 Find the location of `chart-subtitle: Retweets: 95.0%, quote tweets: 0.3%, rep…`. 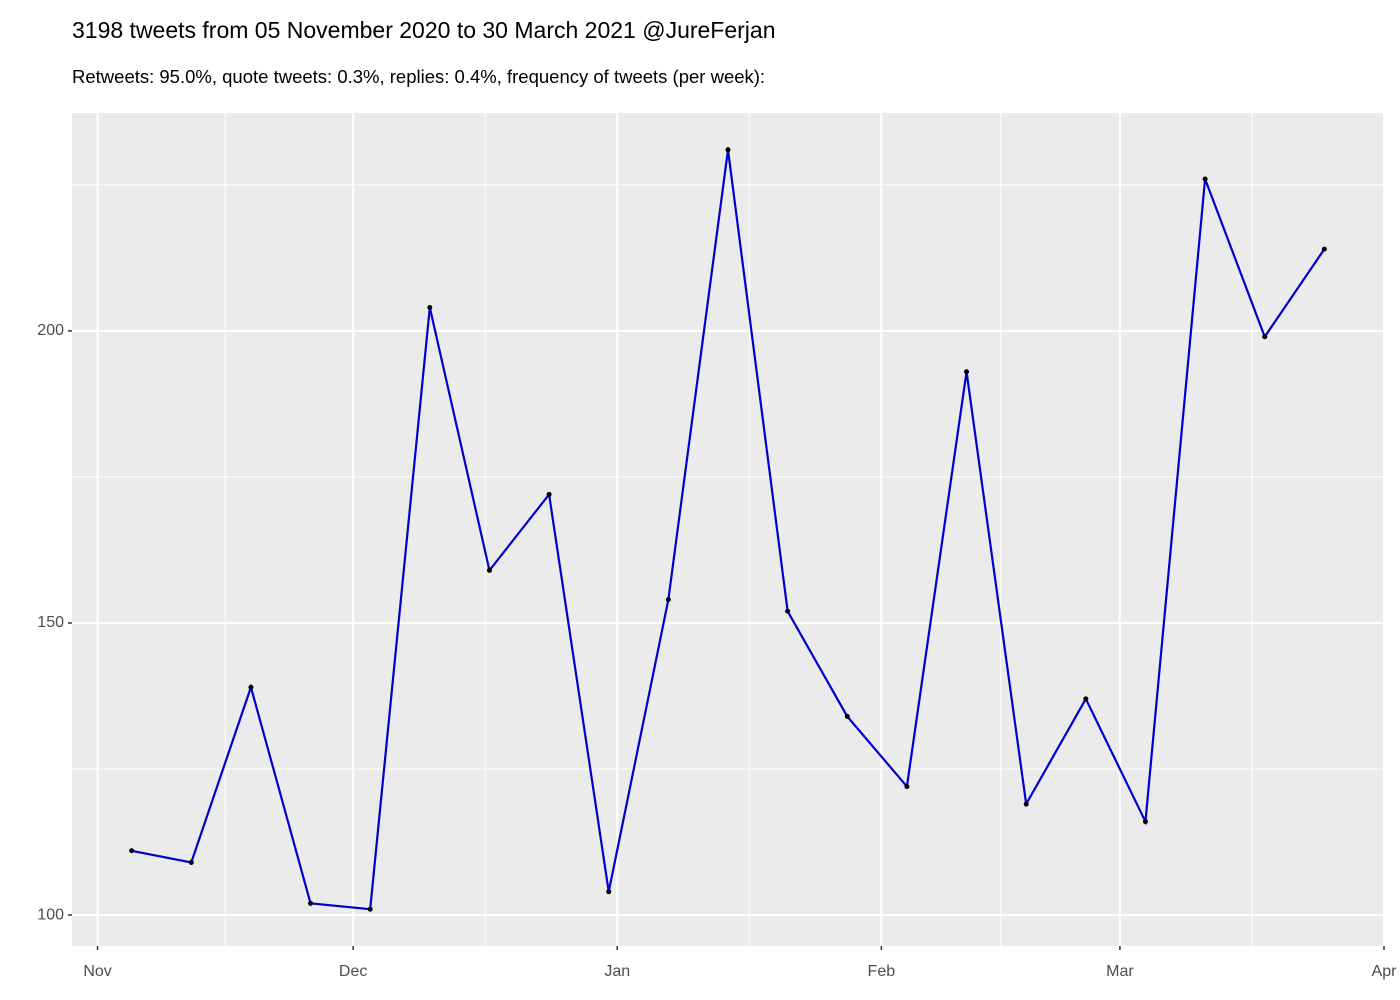

chart-subtitle: Retweets: 95.0%, quote tweets: 0.3%, rep… is located at coordinates (418, 76).